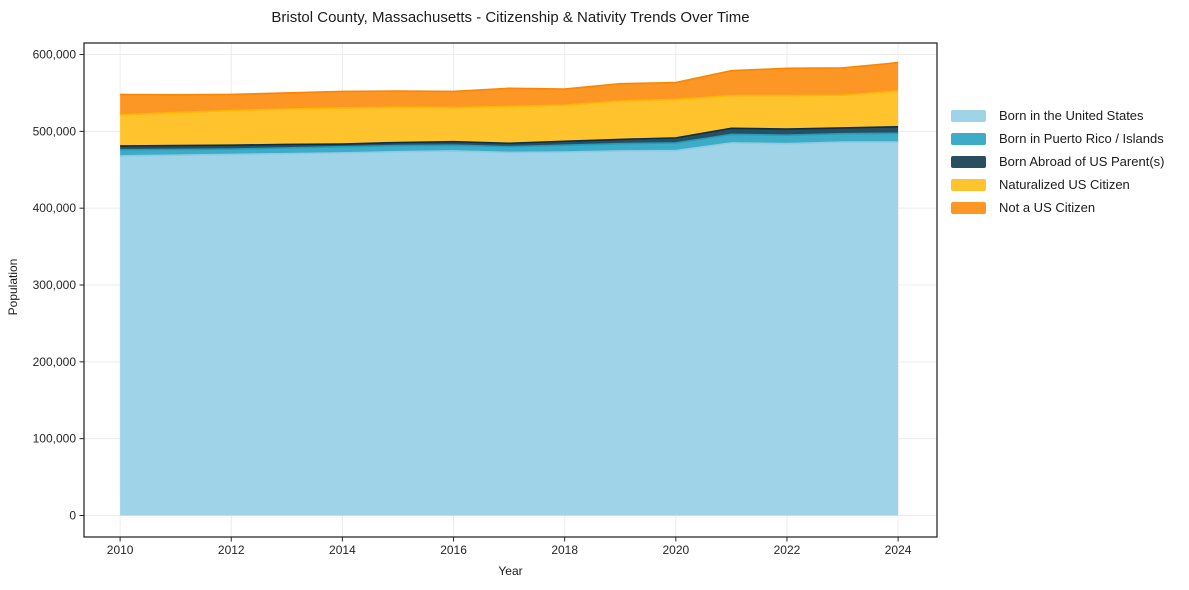 This screenshot has height=590, width=1189. Describe the element at coordinates (968, 138) in the screenshot. I see `legend-swatch-born-pr` at that location.